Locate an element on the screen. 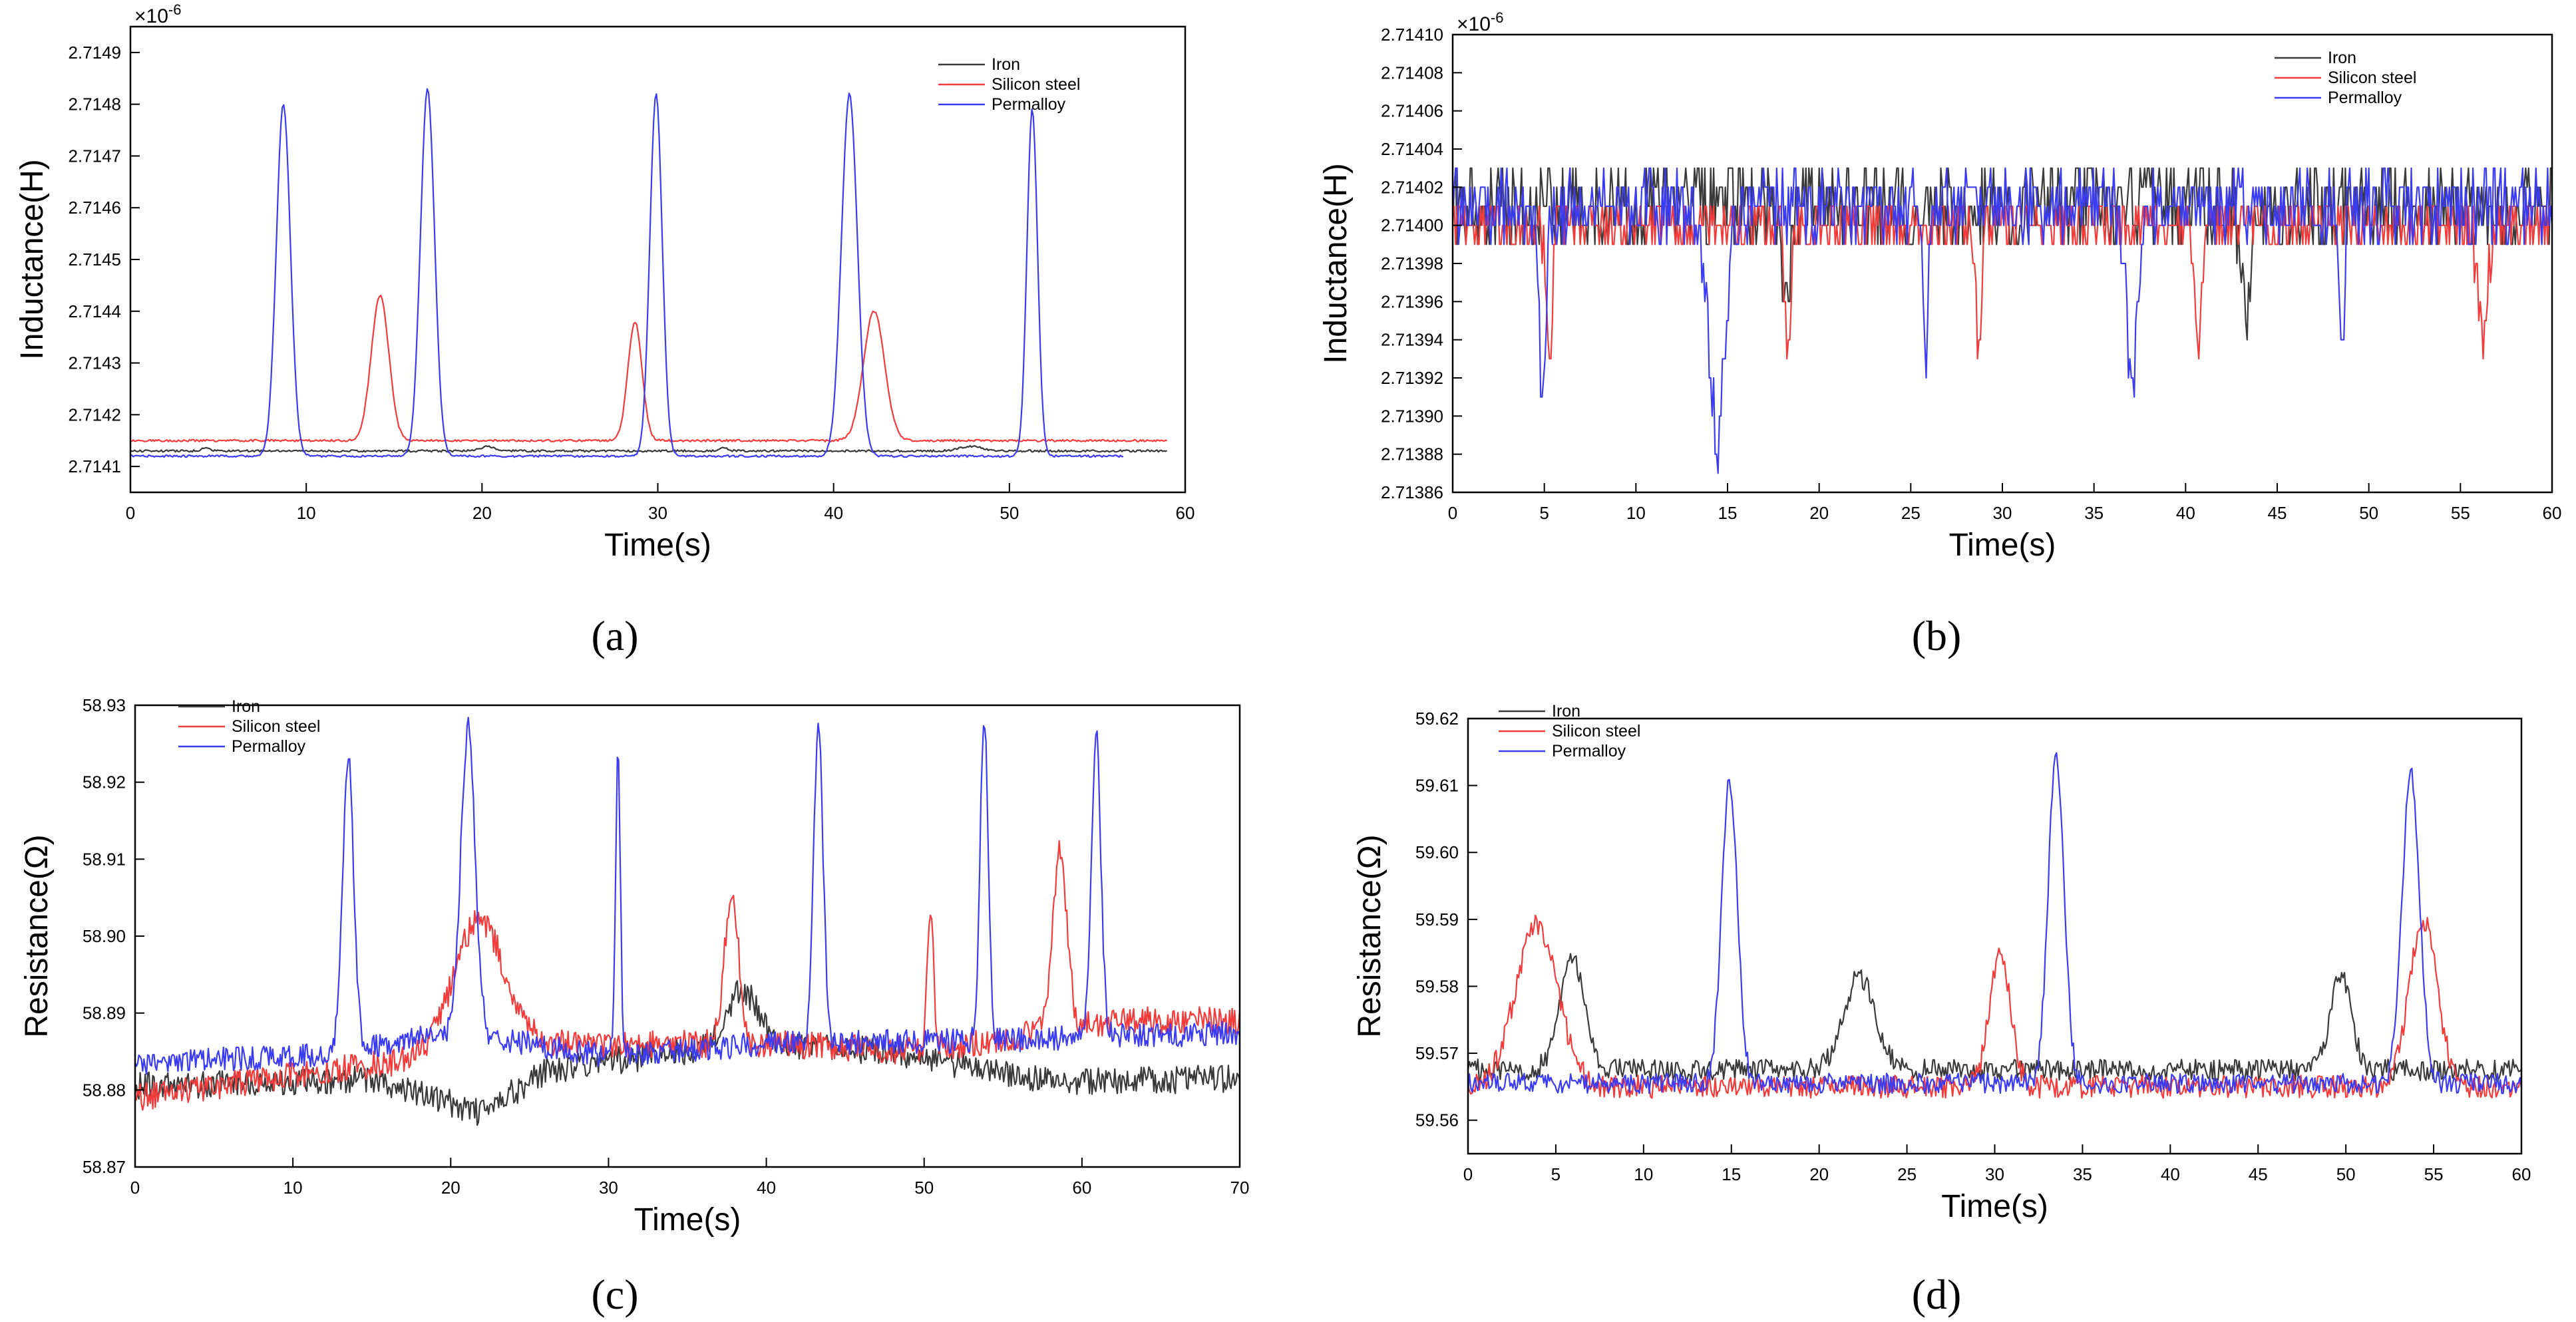 This screenshot has height=1322, width=2576. y-tick-label: 2.7148 is located at coordinates (94, 104).